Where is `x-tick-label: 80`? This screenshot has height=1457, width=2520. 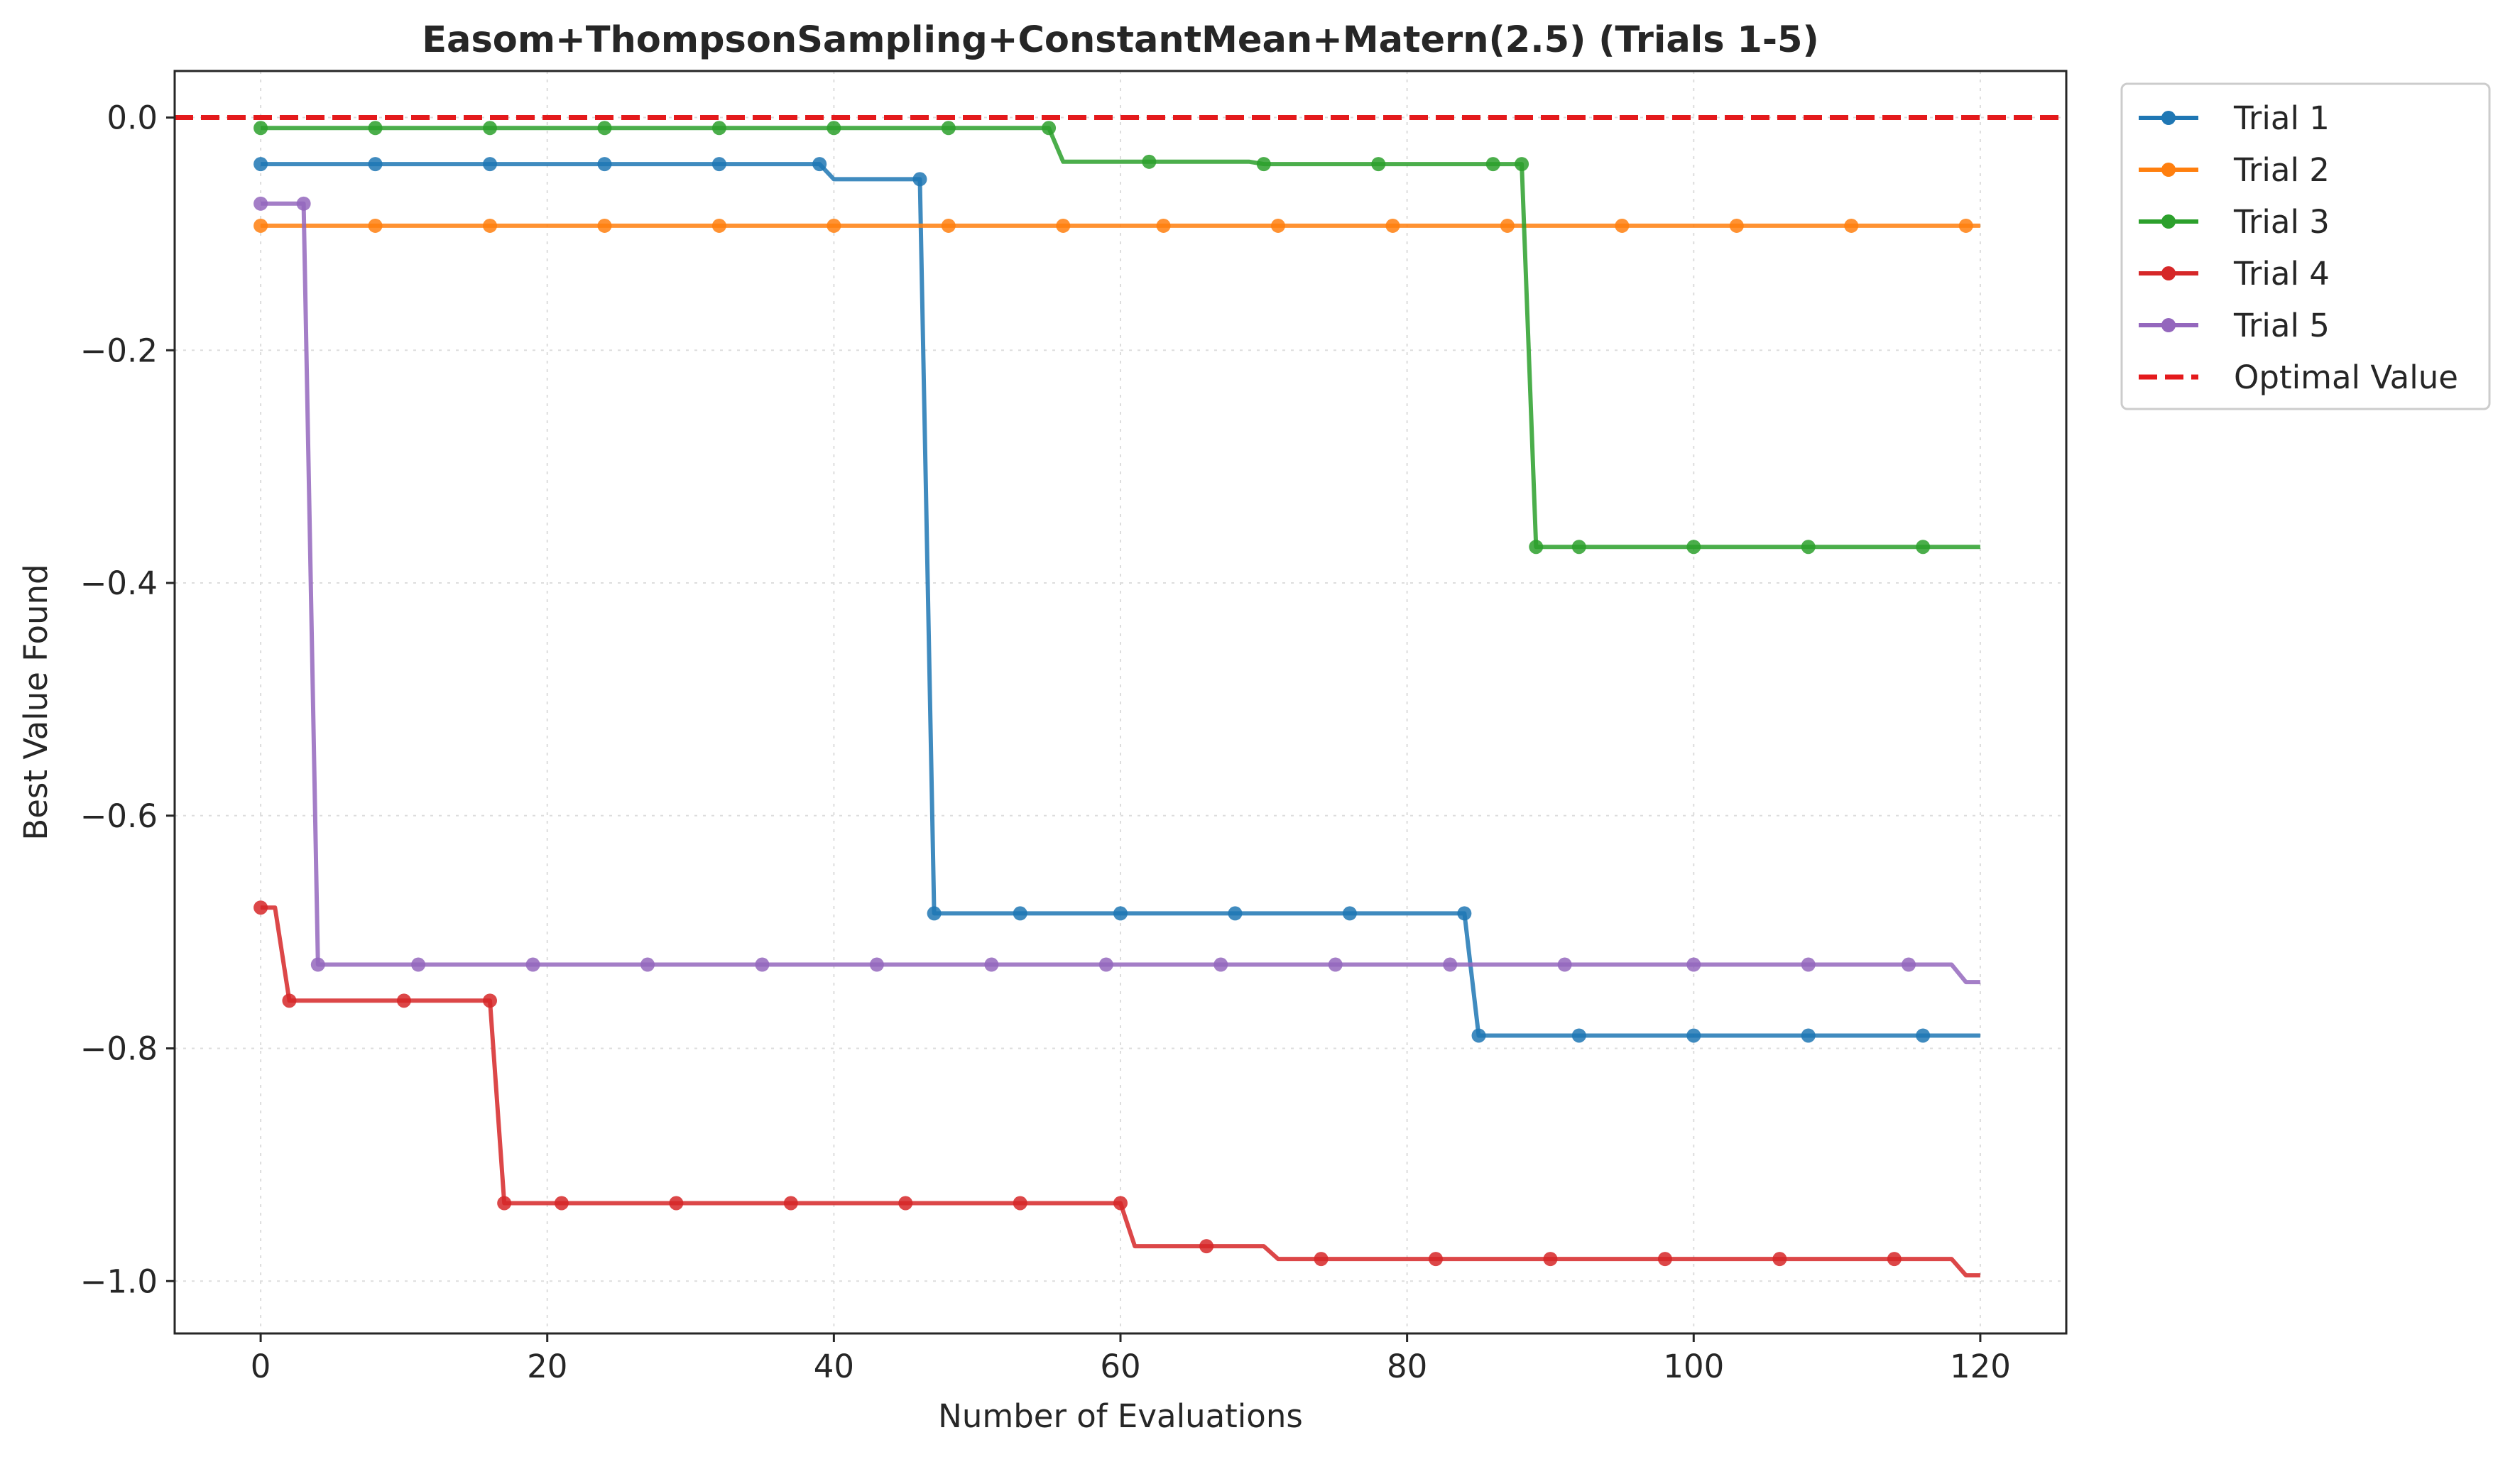 x-tick-label: 80 is located at coordinates (1407, 1366).